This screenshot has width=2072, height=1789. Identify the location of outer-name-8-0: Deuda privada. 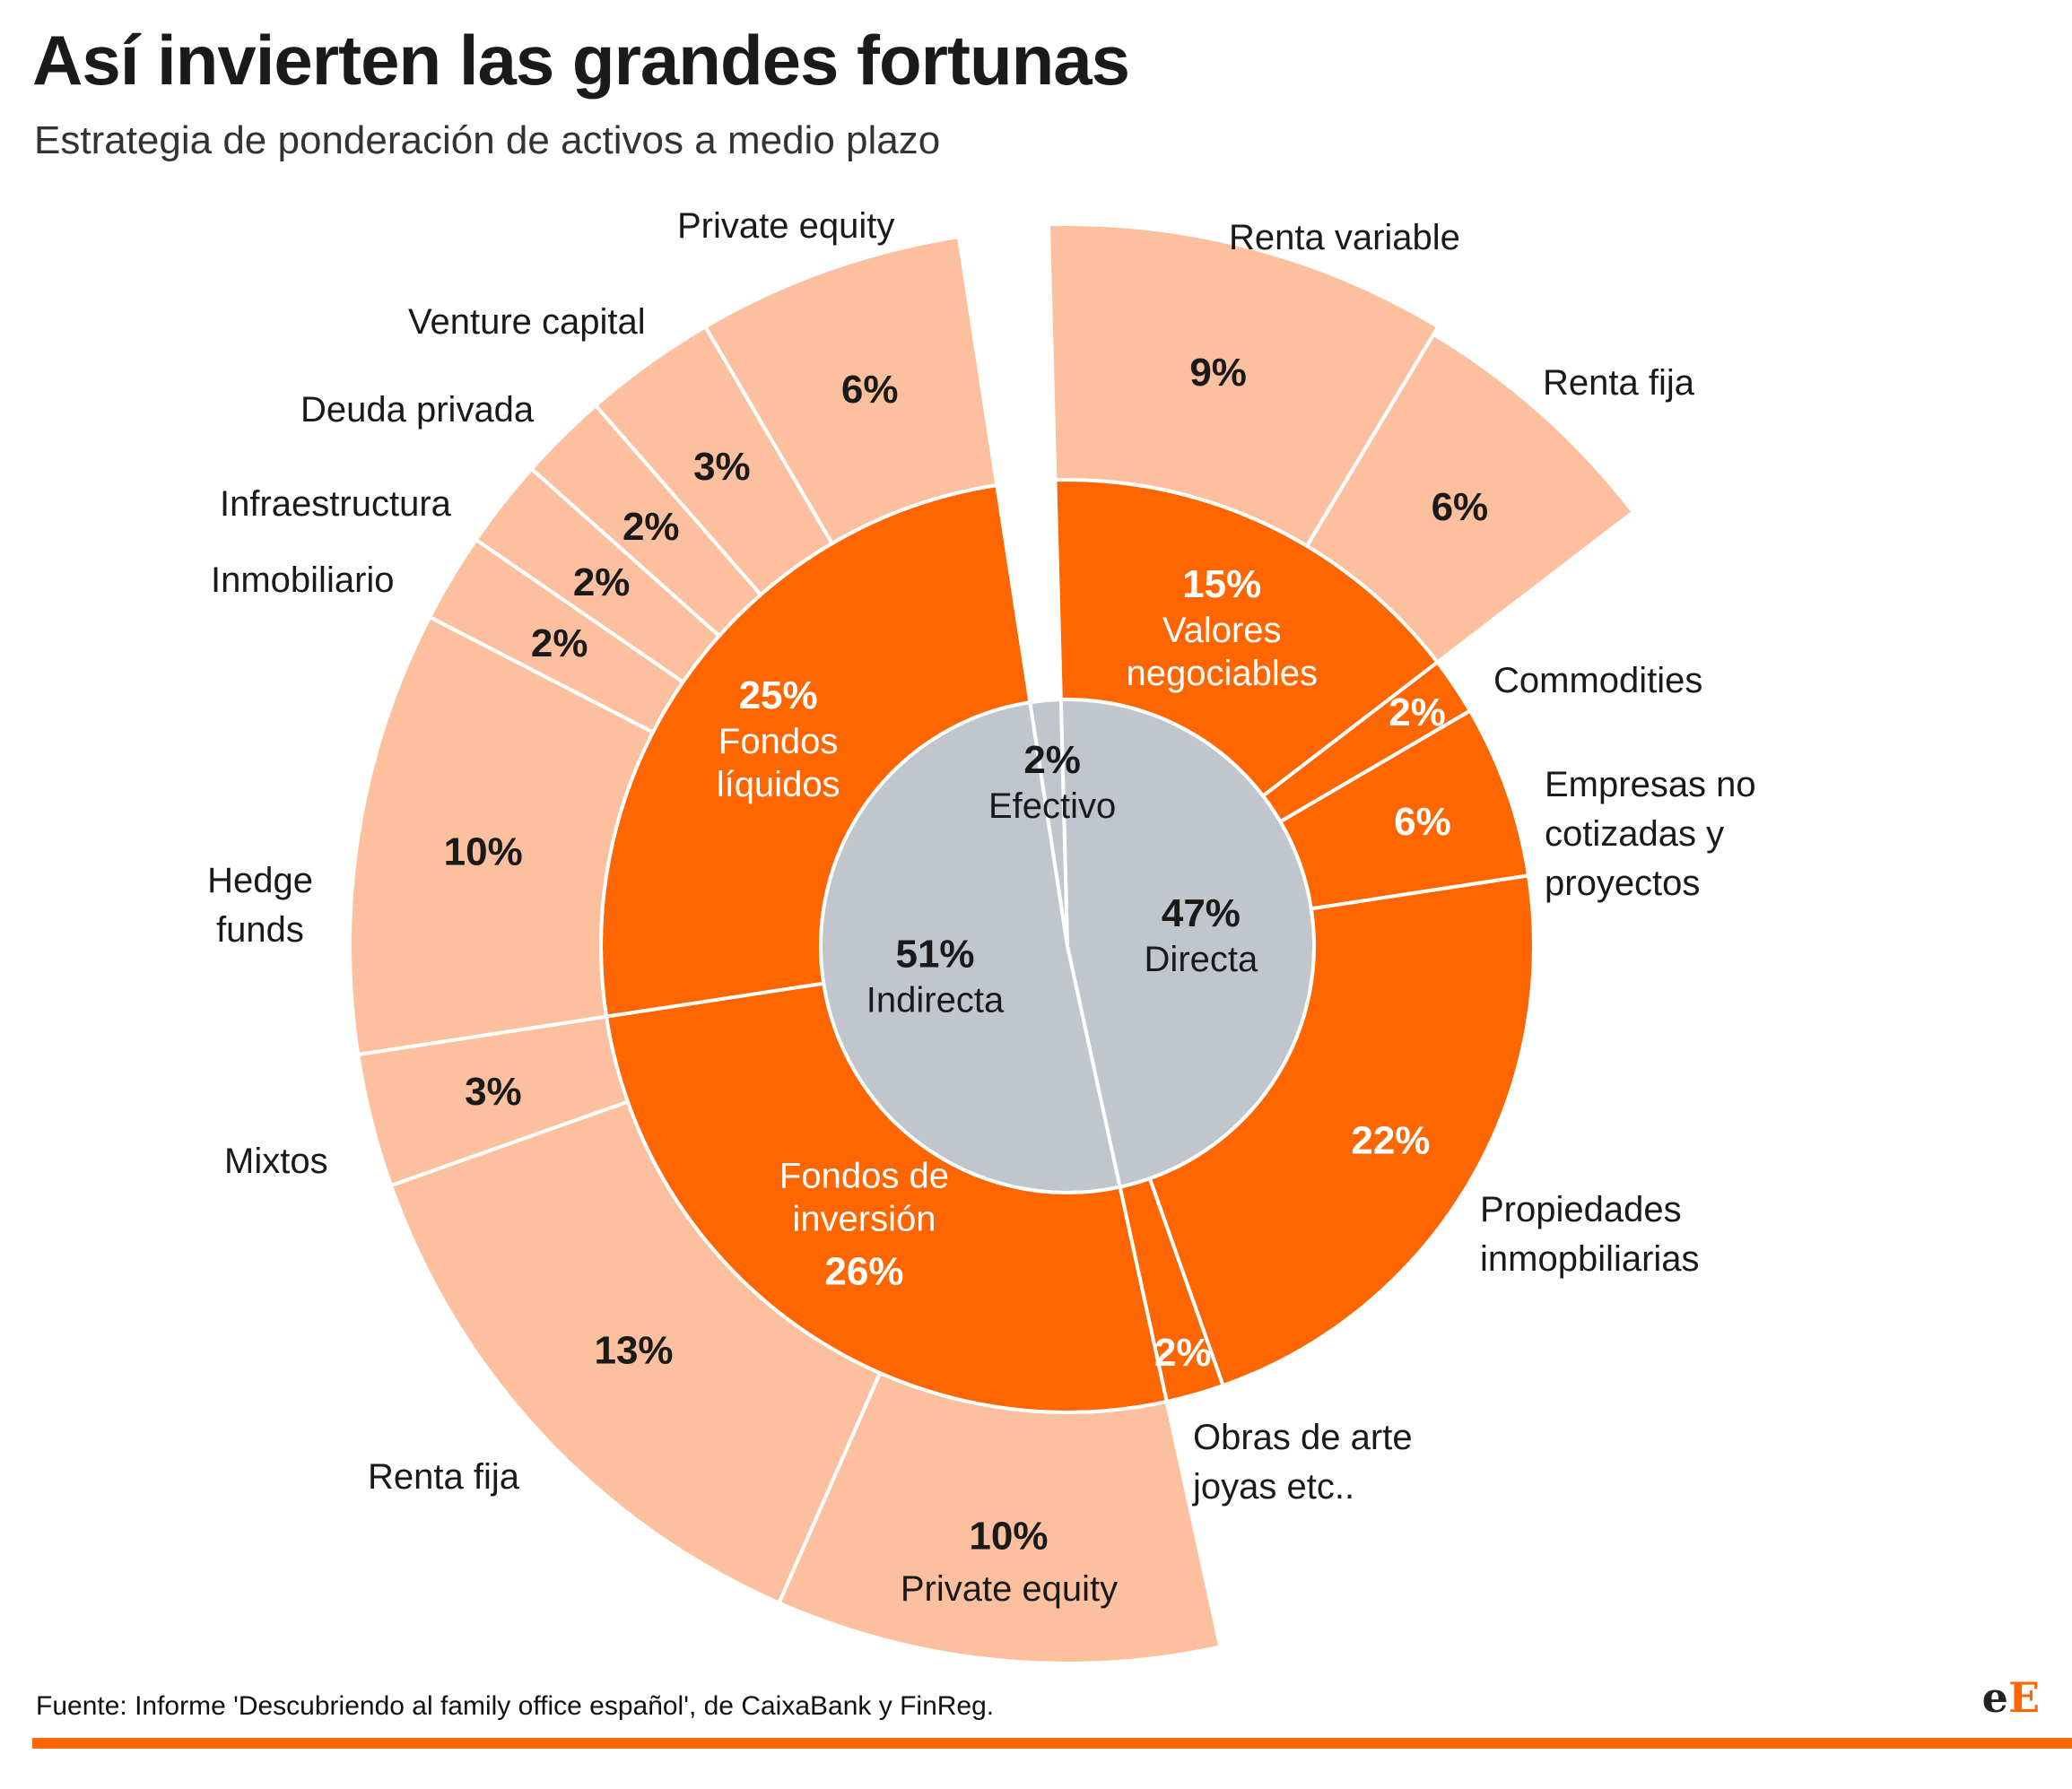
(417, 410).